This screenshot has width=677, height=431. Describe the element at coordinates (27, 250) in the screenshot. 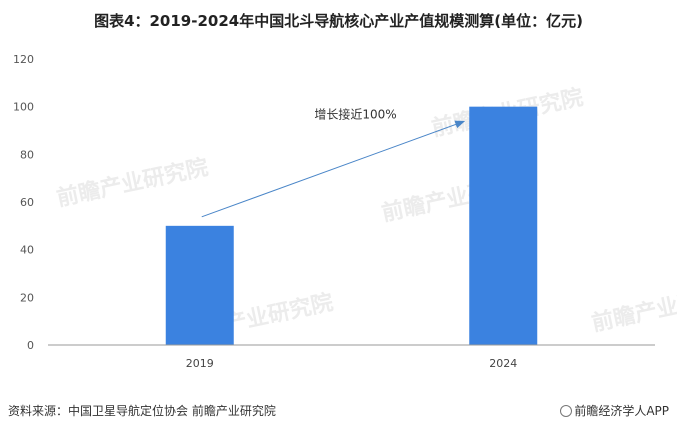

I see `y-tick-label: 40` at that location.